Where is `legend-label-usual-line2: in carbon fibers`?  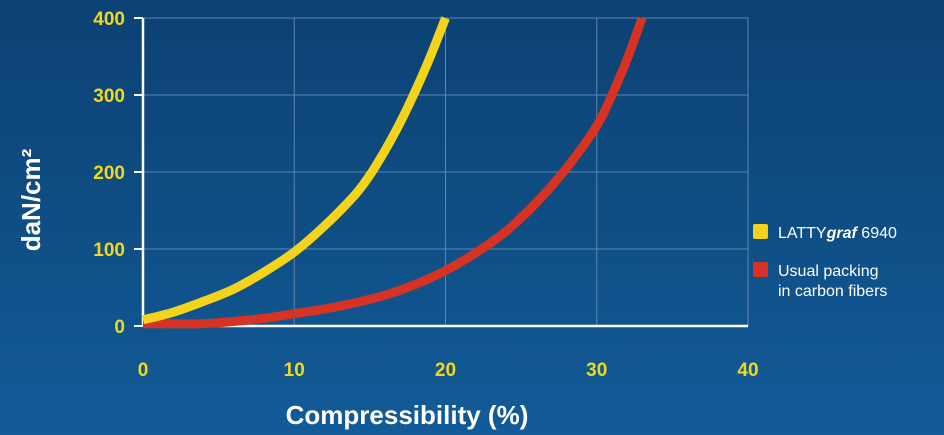 legend-label-usual-line2: in carbon fibers is located at coordinates (832, 291).